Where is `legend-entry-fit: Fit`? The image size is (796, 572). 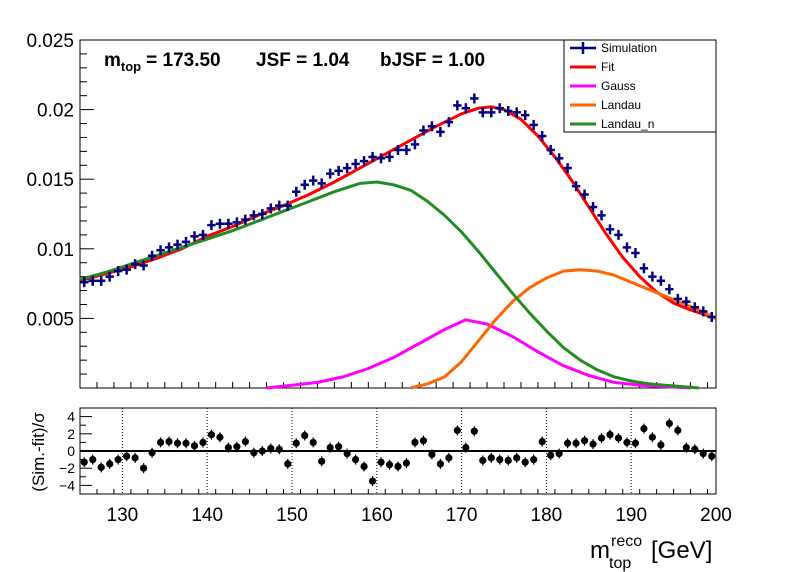
legend-entry-fit: Fit is located at coordinates (592, 67).